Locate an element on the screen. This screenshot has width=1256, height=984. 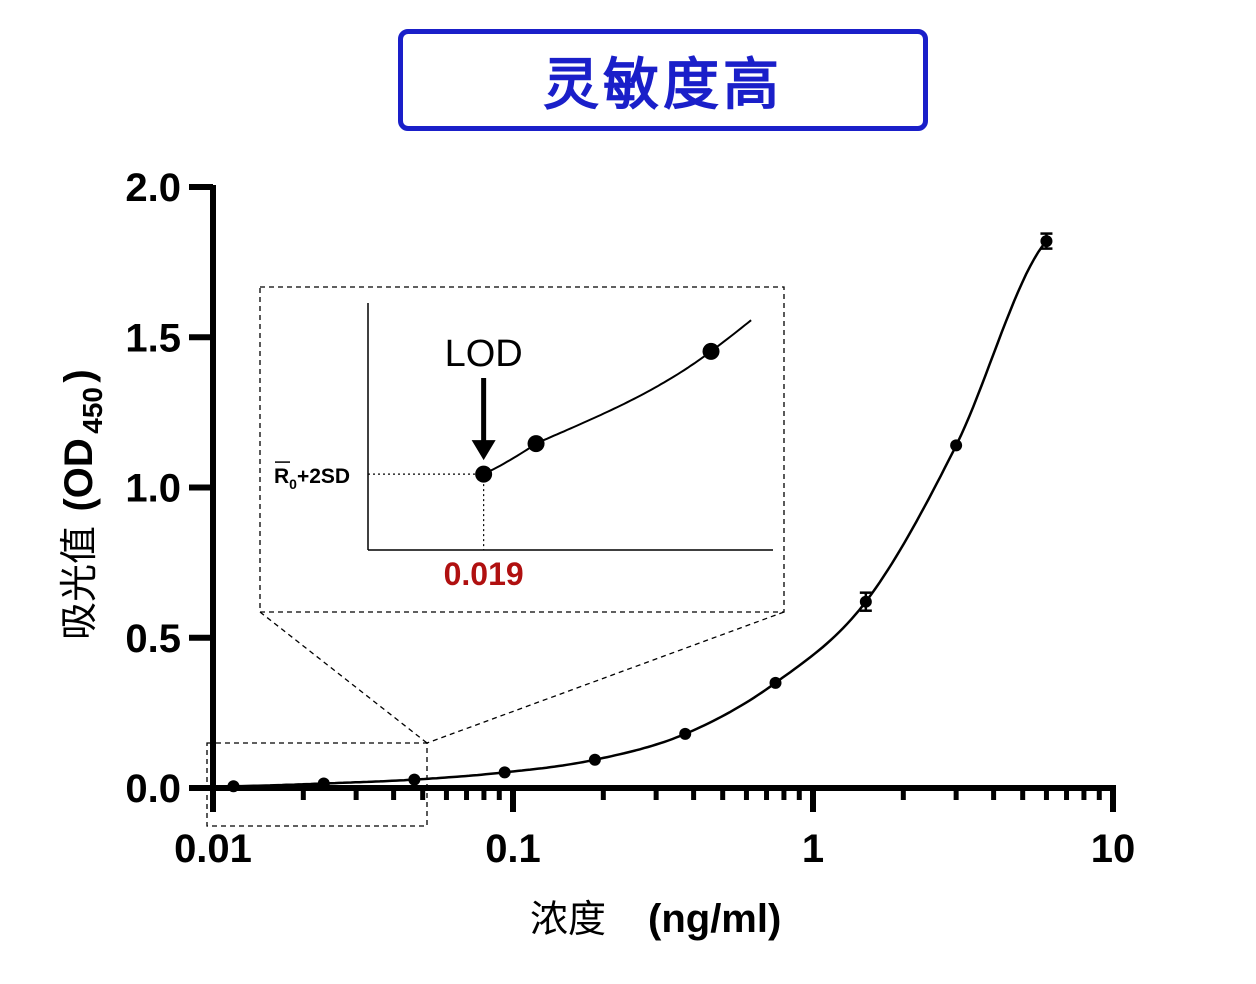
y-axis-title-cn: 吸光值 is located at coordinates (79, 583).